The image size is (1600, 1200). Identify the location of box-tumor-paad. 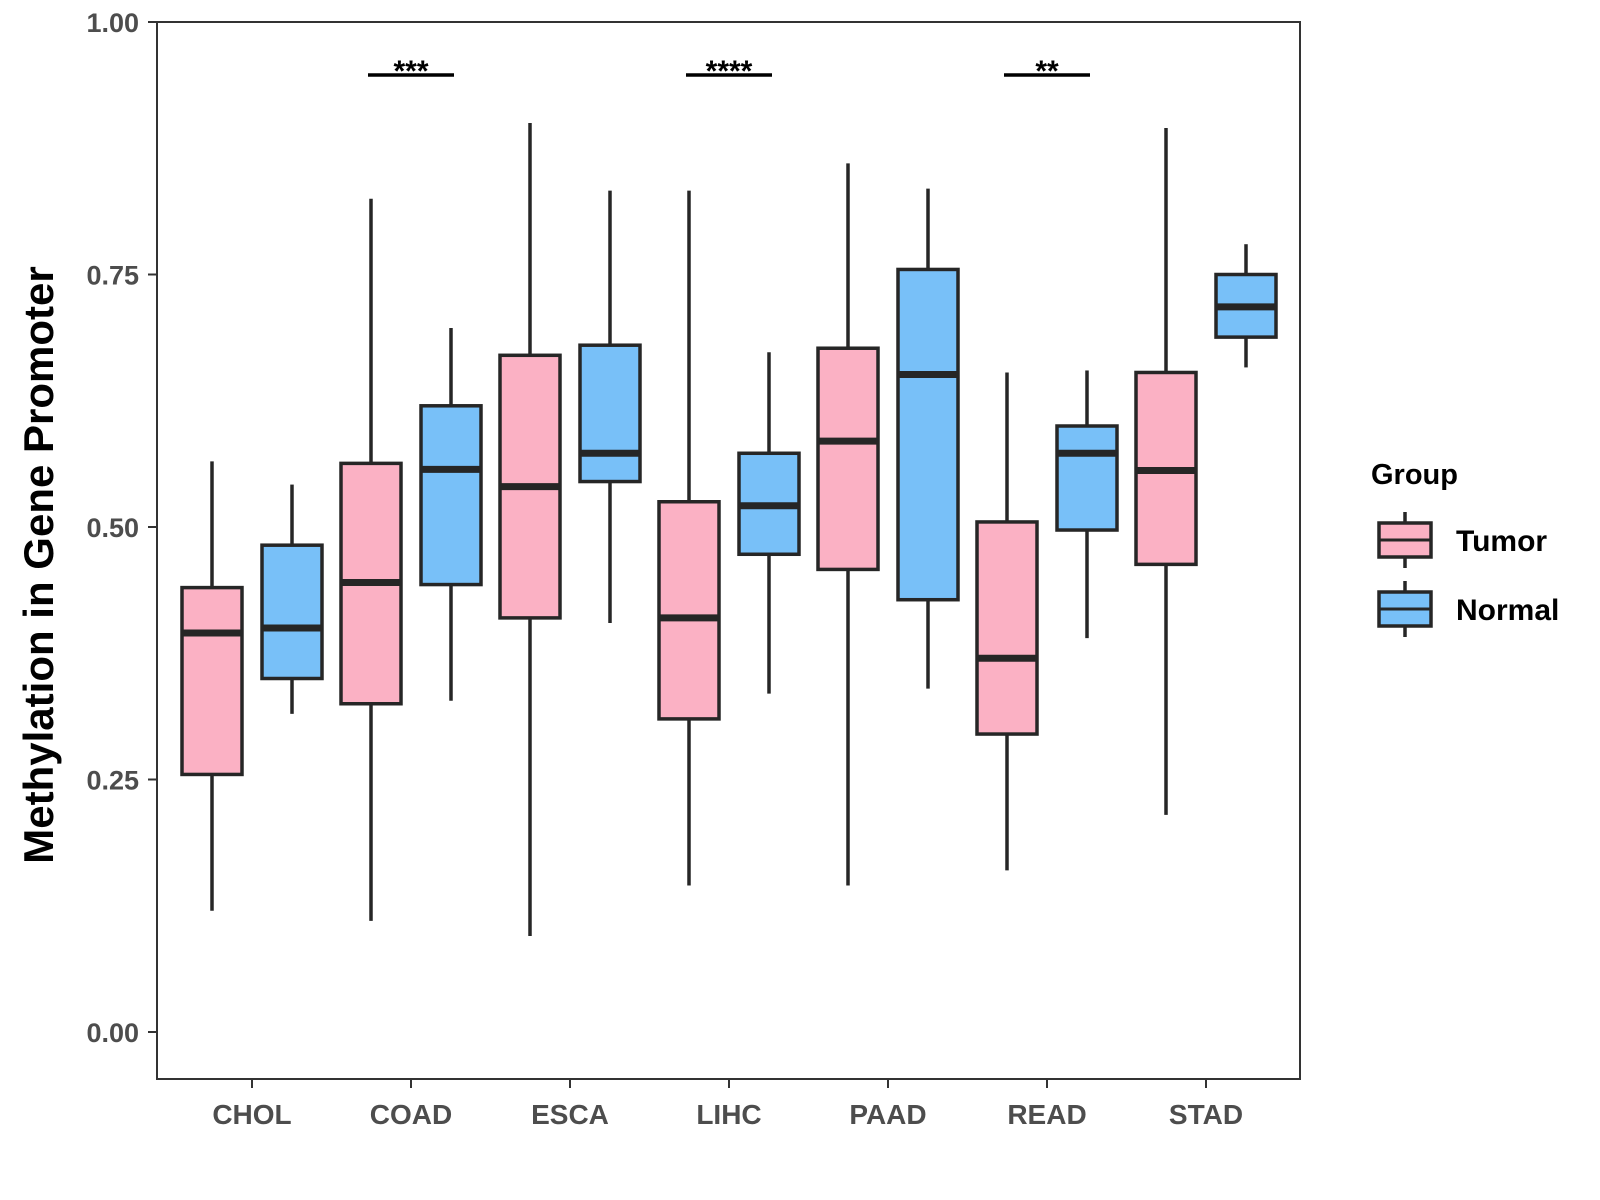
(848, 524).